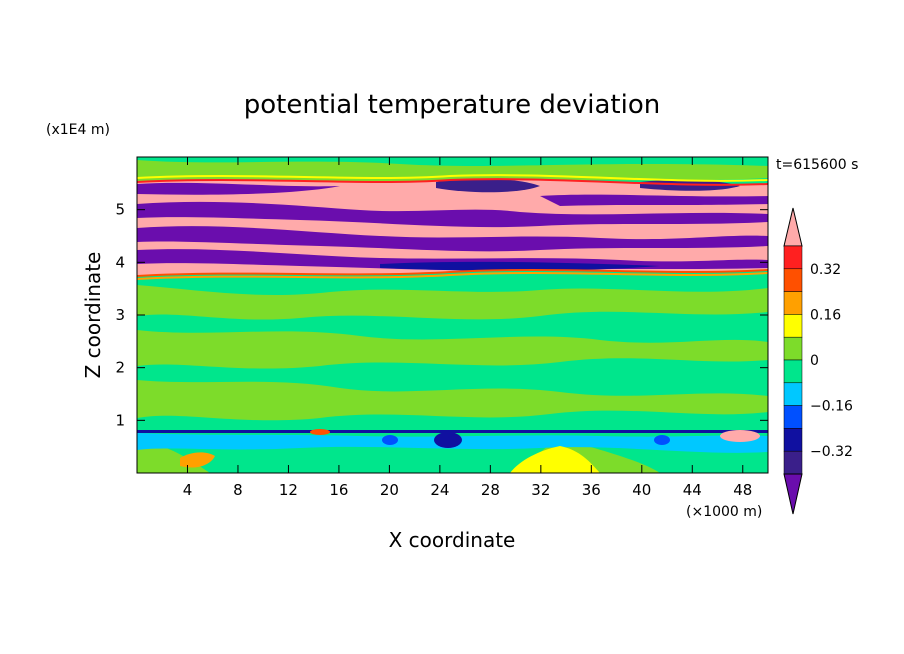 This screenshot has width=904, height=654. I want to click on x-tick-label: 40, so click(641, 490).